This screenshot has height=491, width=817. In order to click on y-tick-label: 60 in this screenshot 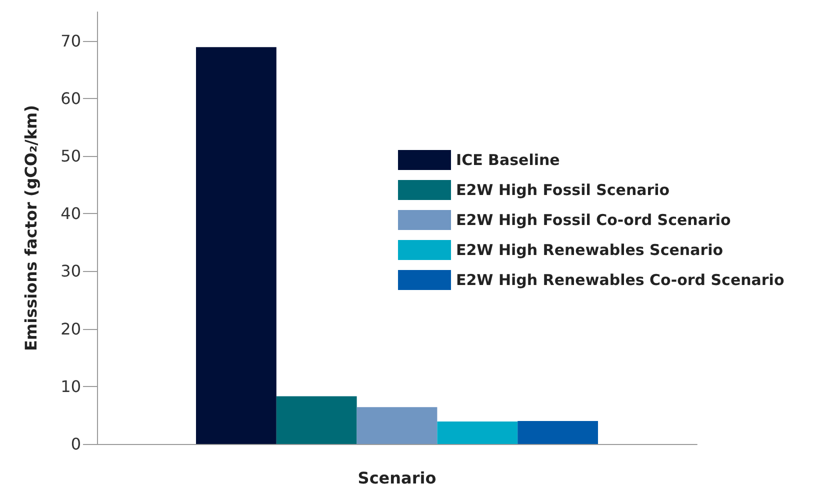, I will do `click(70, 98)`.